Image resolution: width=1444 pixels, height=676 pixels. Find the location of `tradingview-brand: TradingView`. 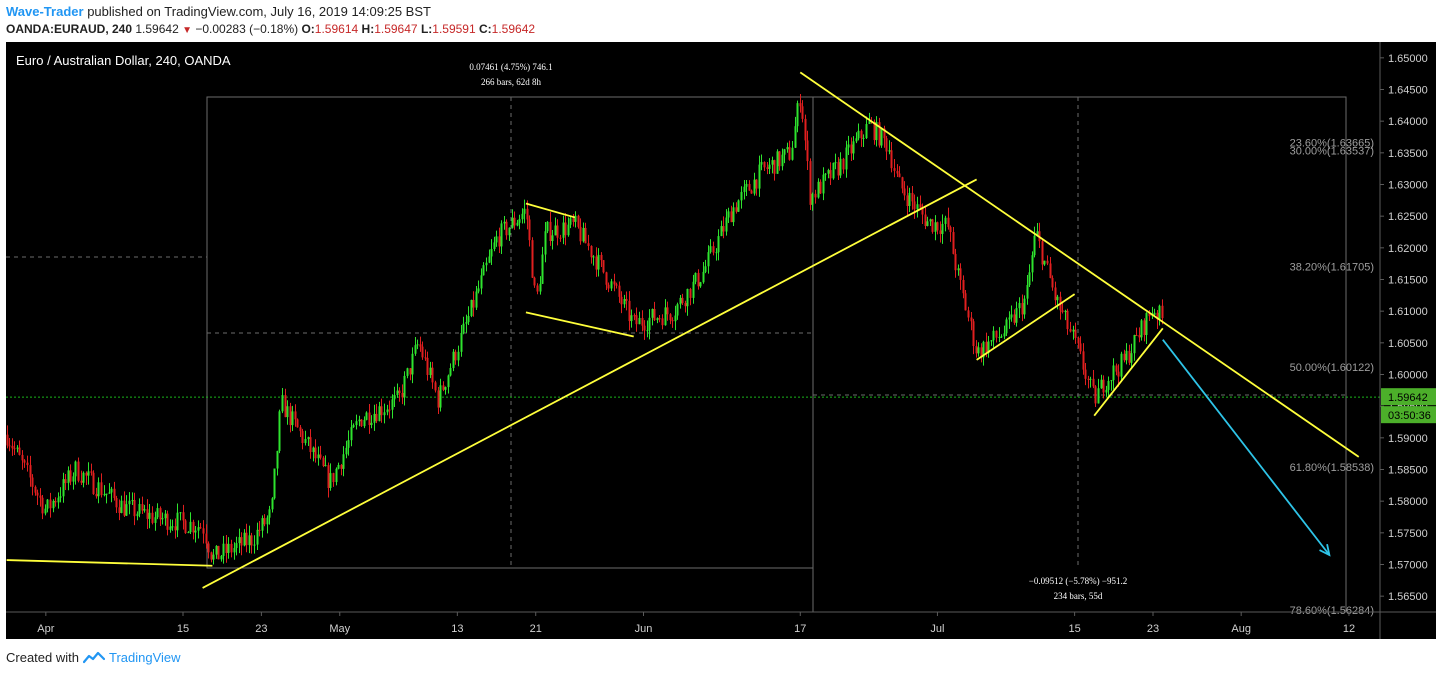

tradingview-brand: TradingView is located at coordinates (144, 657).